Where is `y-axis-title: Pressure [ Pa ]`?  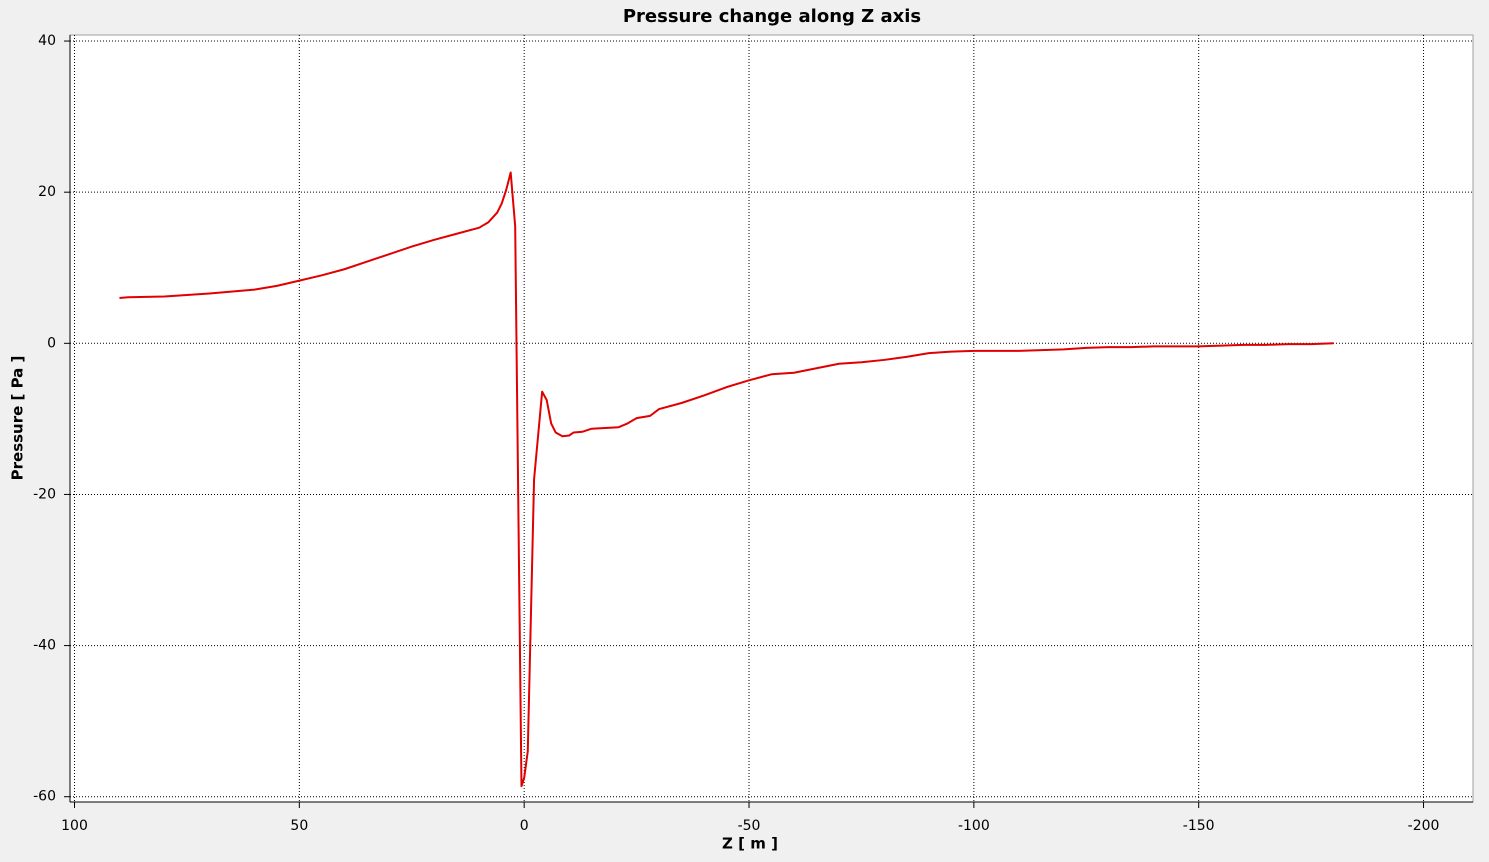 y-axis-title: Pressure [ Pa ] is located at coordinates (18, 418).